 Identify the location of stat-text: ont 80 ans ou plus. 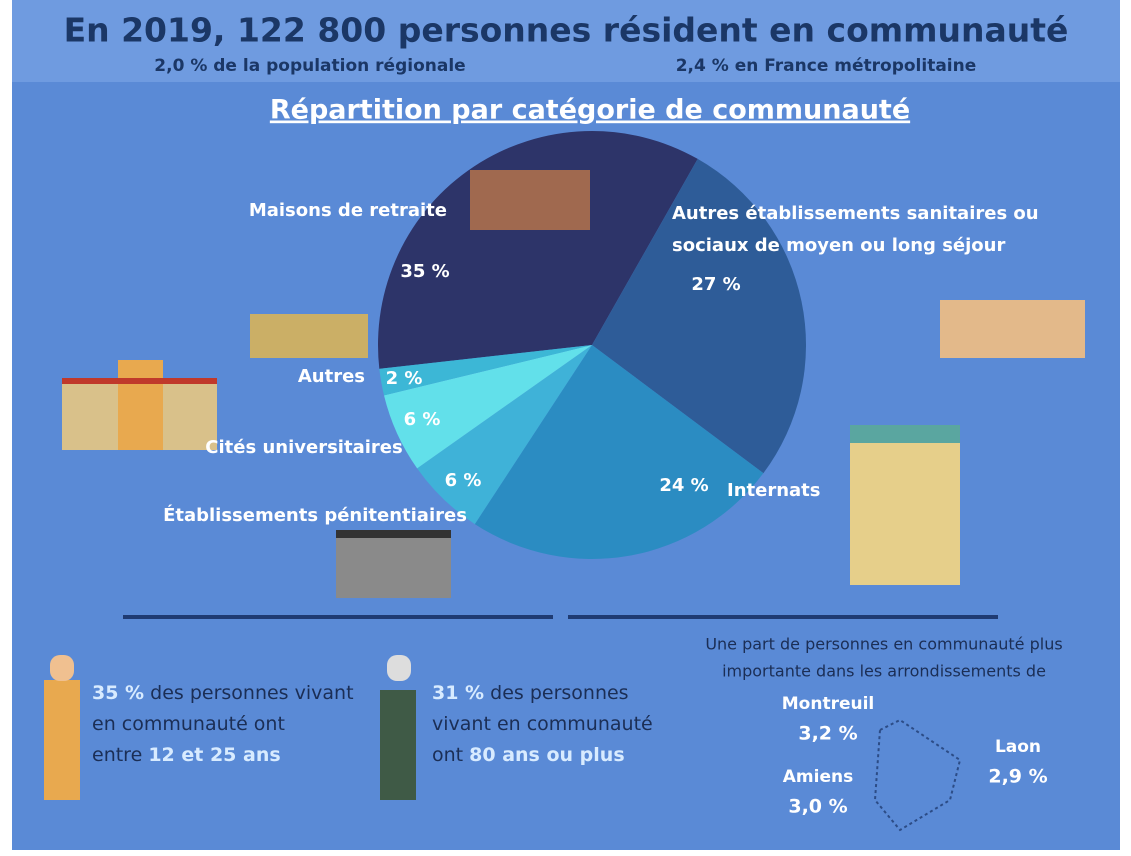
(528, 755).